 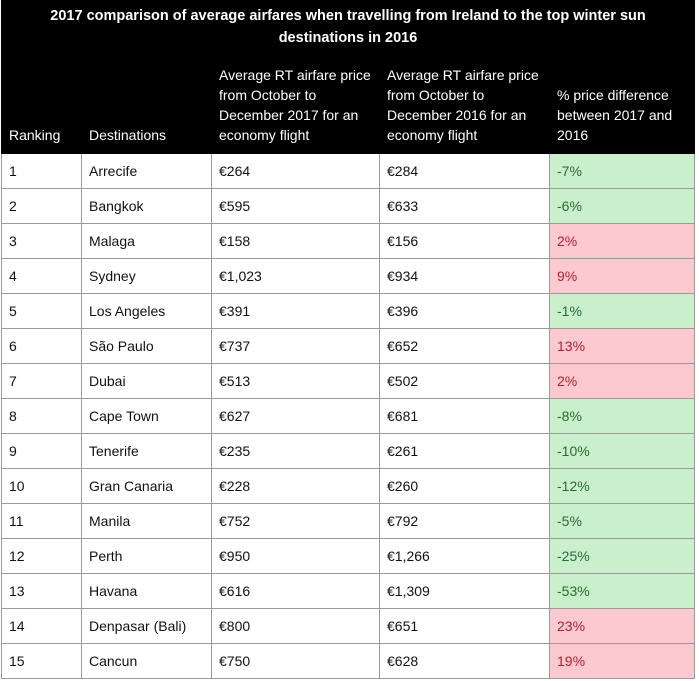 What do you see at coordinates (464, 206) in the screenshot?
I see `cell-price-2016: €633` at bounding box center [464, 206].